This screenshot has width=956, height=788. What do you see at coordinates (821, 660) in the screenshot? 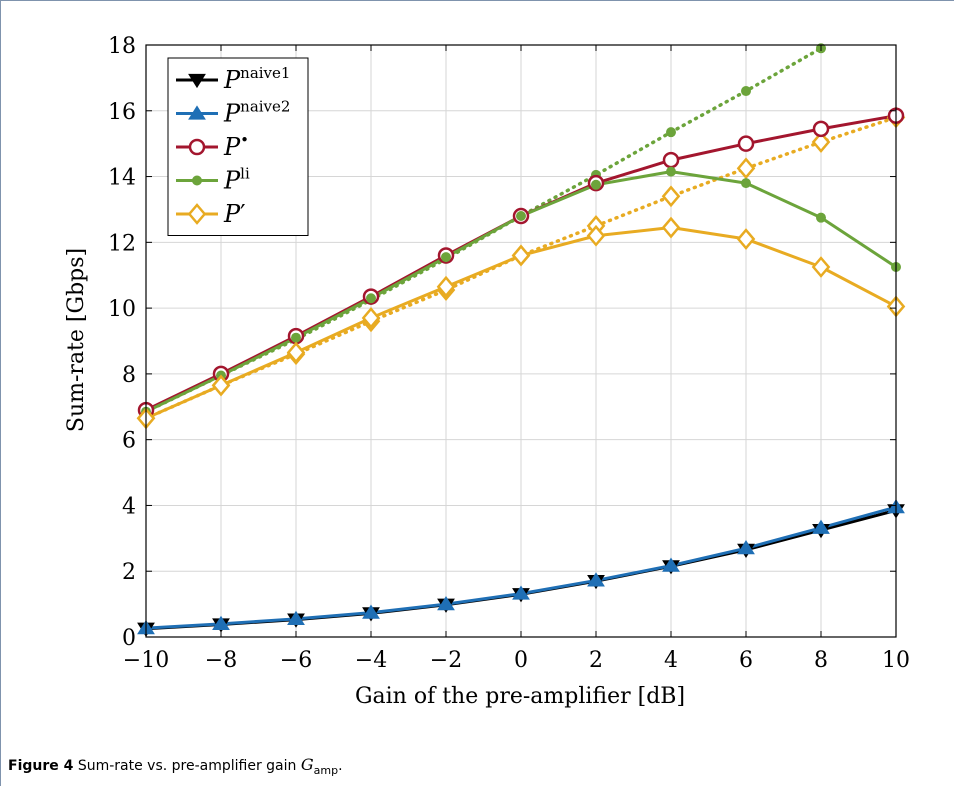
I see `x-tick-label-9: 8` at bounding box center [821, 660].